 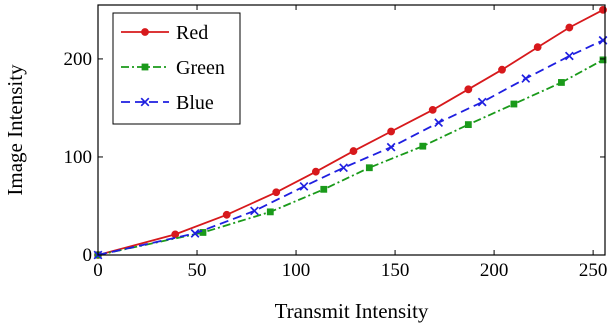 What do you see at coordinates (494, 270) in the screenshot?
I see `x-tick-label: 200` at bounding box center [494, 270].